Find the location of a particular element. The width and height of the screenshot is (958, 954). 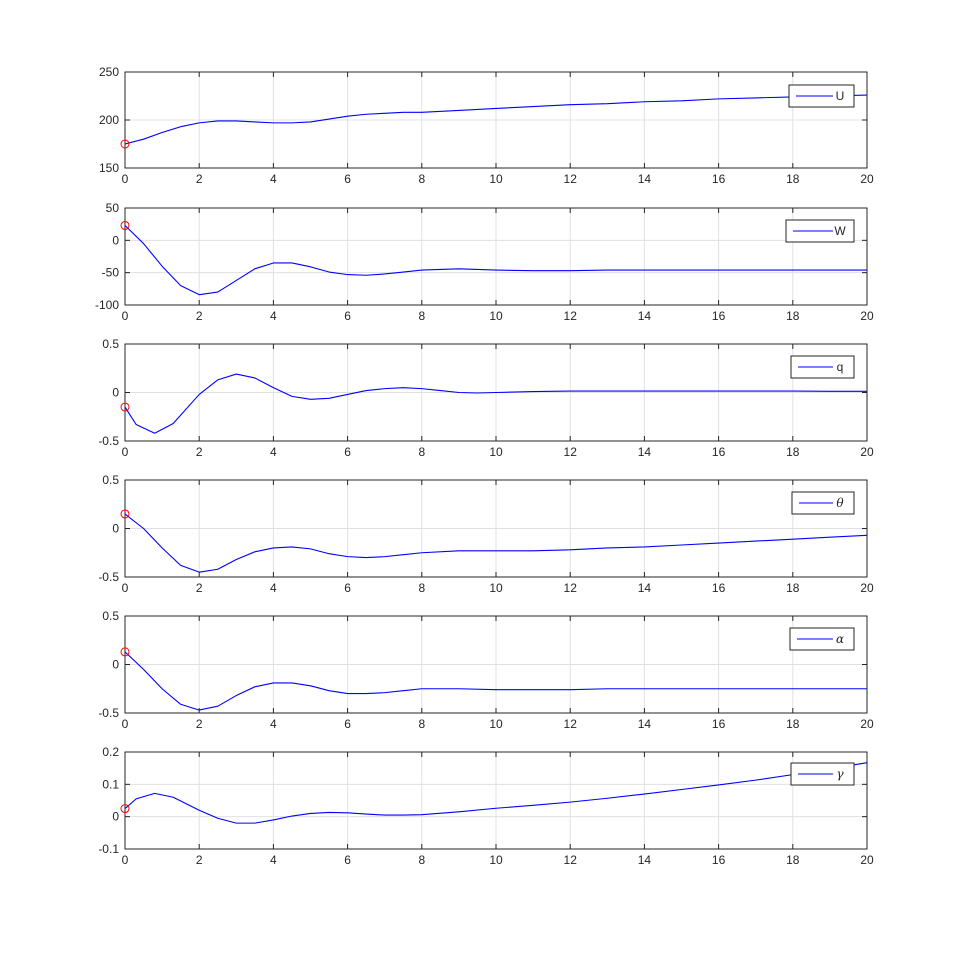

y-tick-label: -0.1 is located at coordinates (108, 849).